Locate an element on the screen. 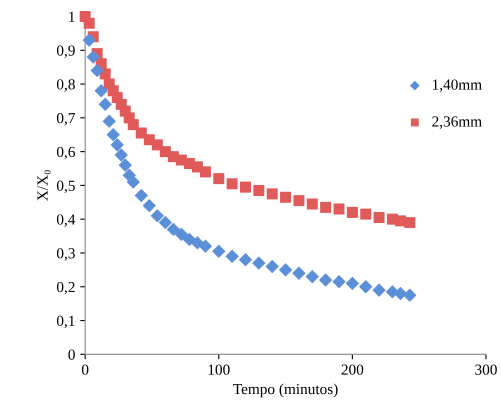 This screenshot has width=501, height=412. y-tick-label: 0,8 is located at coordinates (65, 85).